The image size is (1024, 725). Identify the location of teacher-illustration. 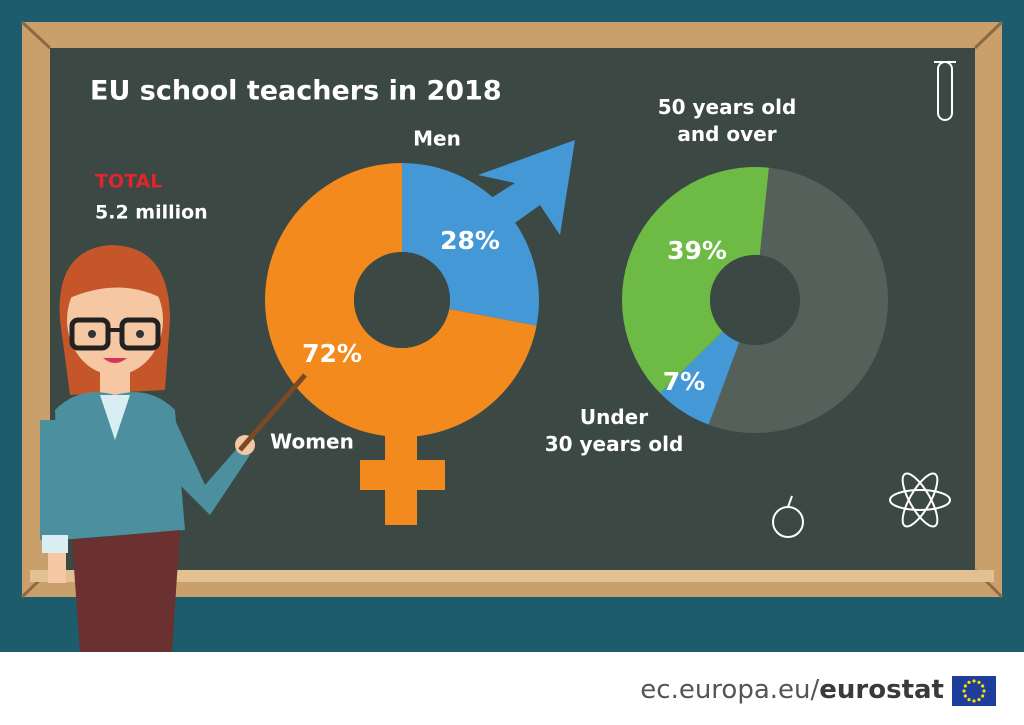
(173, 448).